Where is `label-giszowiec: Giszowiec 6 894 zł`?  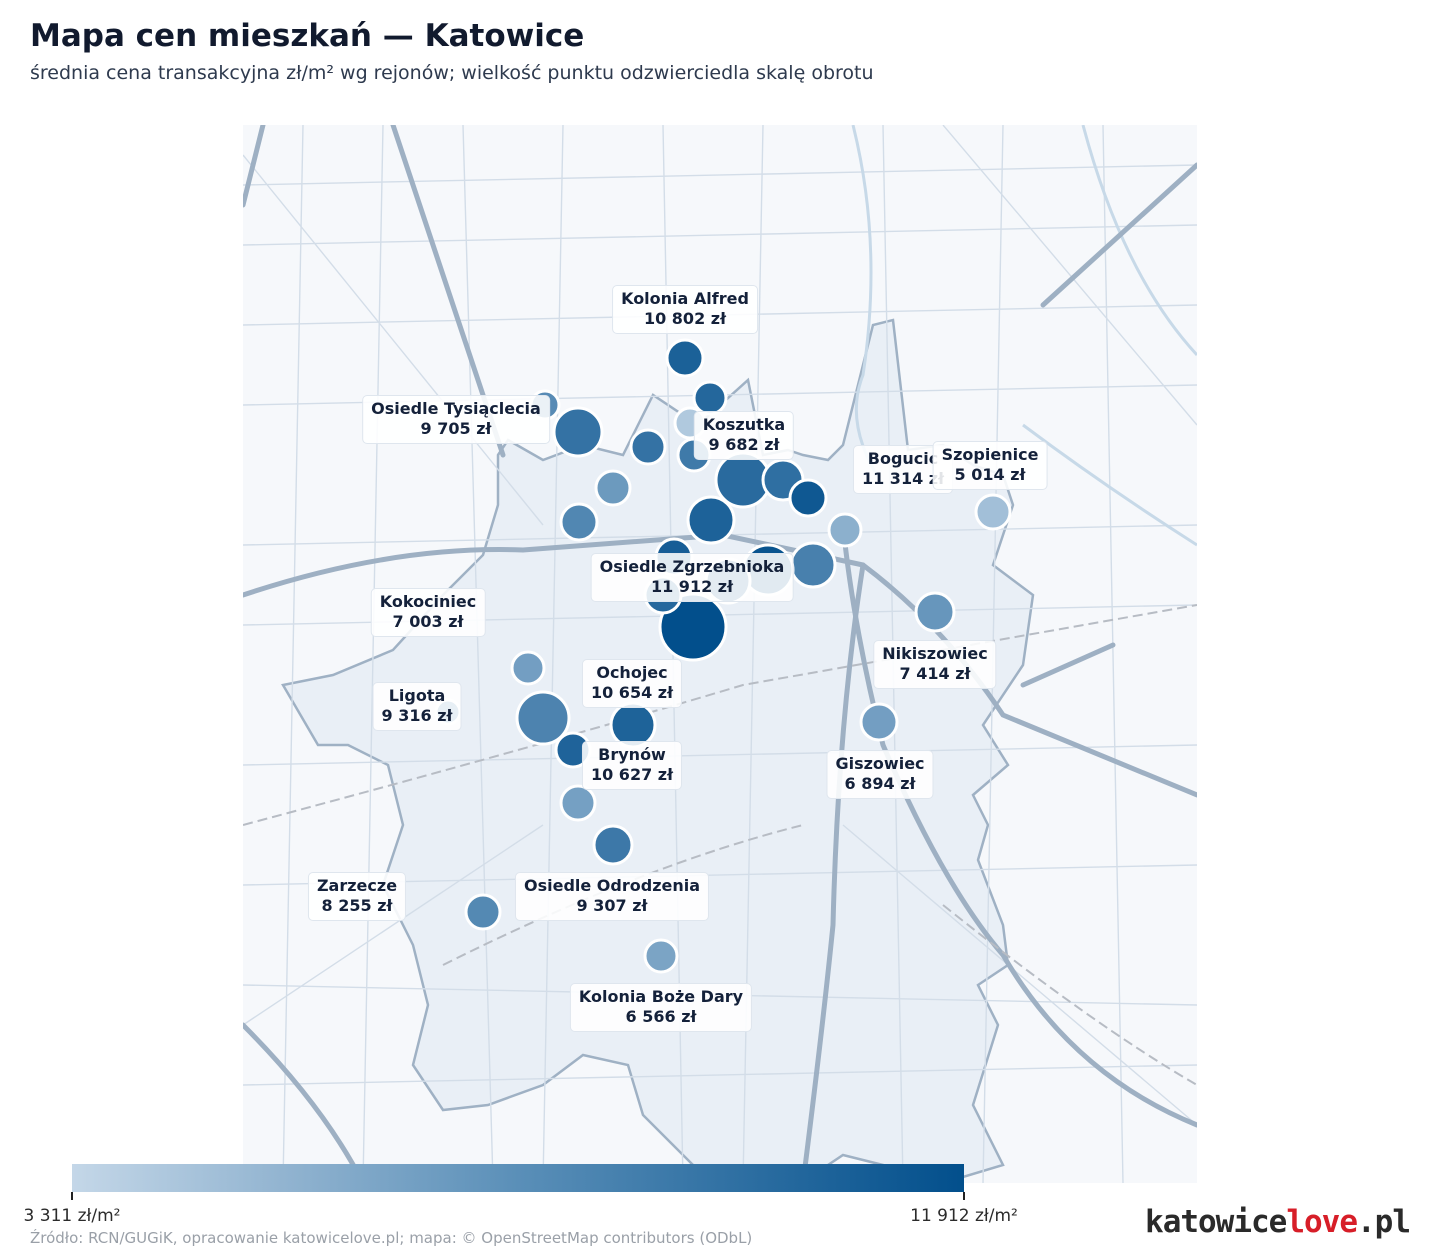 label-giszowiec: Giszowiec 6 894 zł is located at coordinates (880, 774).